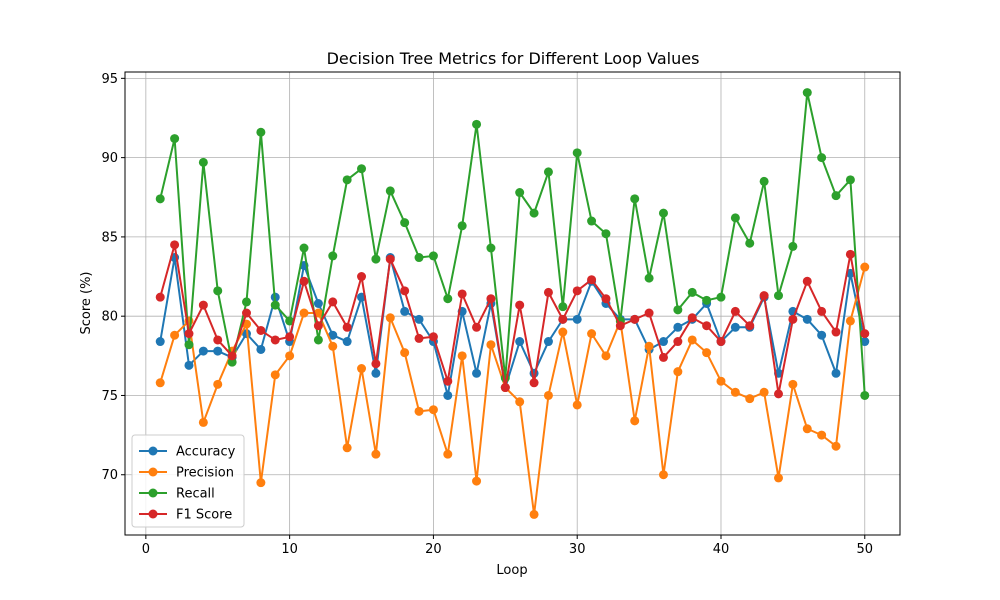 This screenshot has height=600, width=1000. What do you see at coordinates (86, 302) in the screenshot?
I see `y-axis-label: Score (%)` at bounding box center [86, 302].